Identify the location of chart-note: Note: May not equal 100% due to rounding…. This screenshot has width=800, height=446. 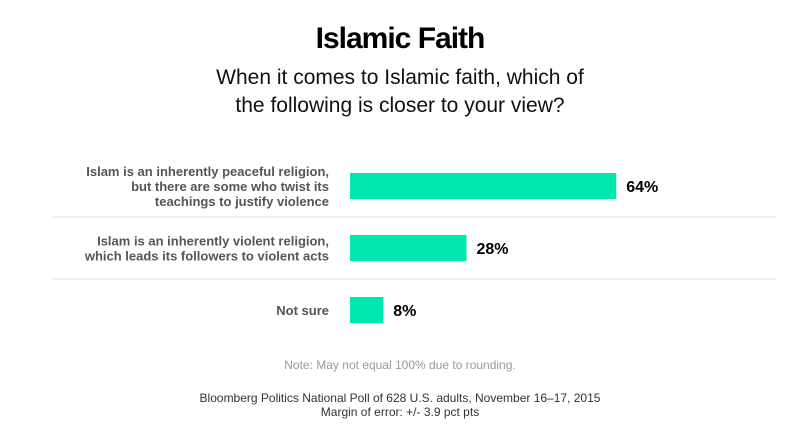
(400, 365).